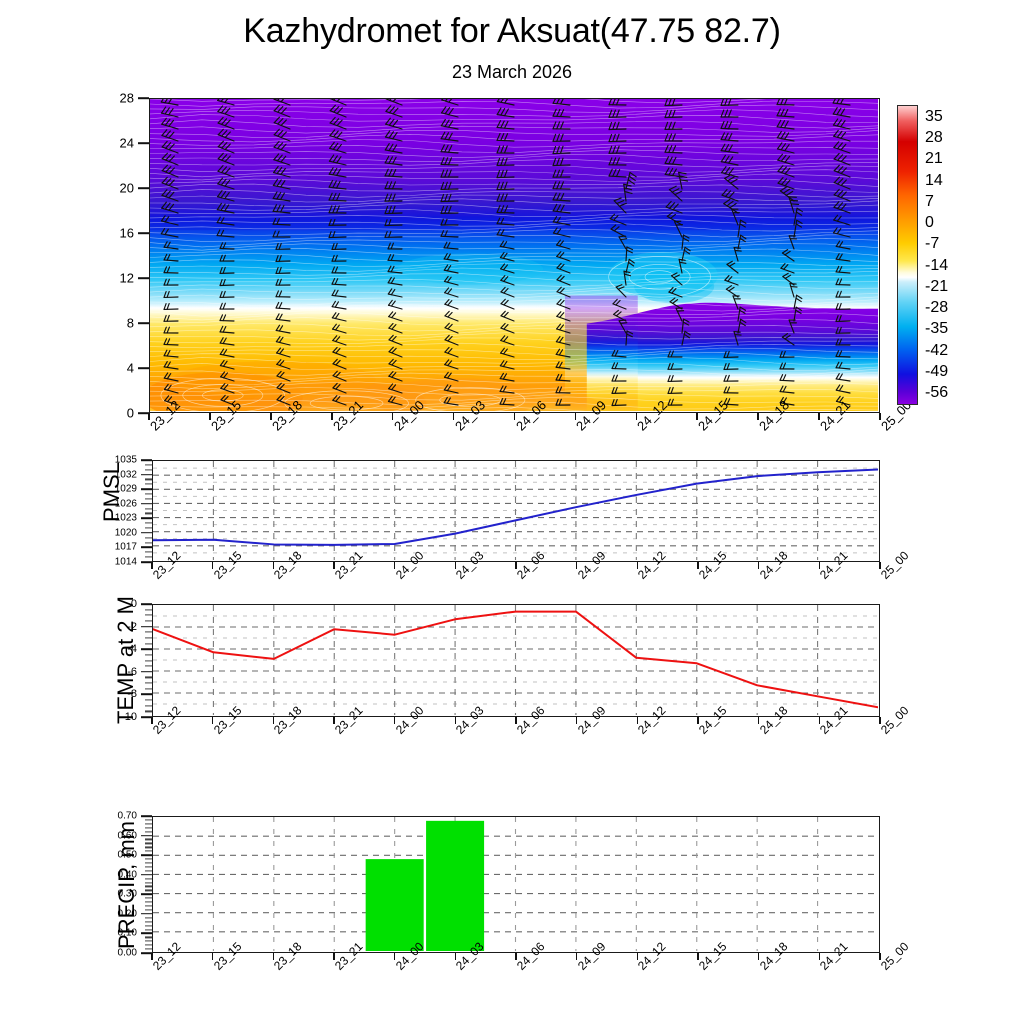 This screenshot has height=1024, width=1024. What do you see at coordinates (929, 223) in the screenshot?
I see `colorbar-tick-0: 0` at bounding box center [929, 223].